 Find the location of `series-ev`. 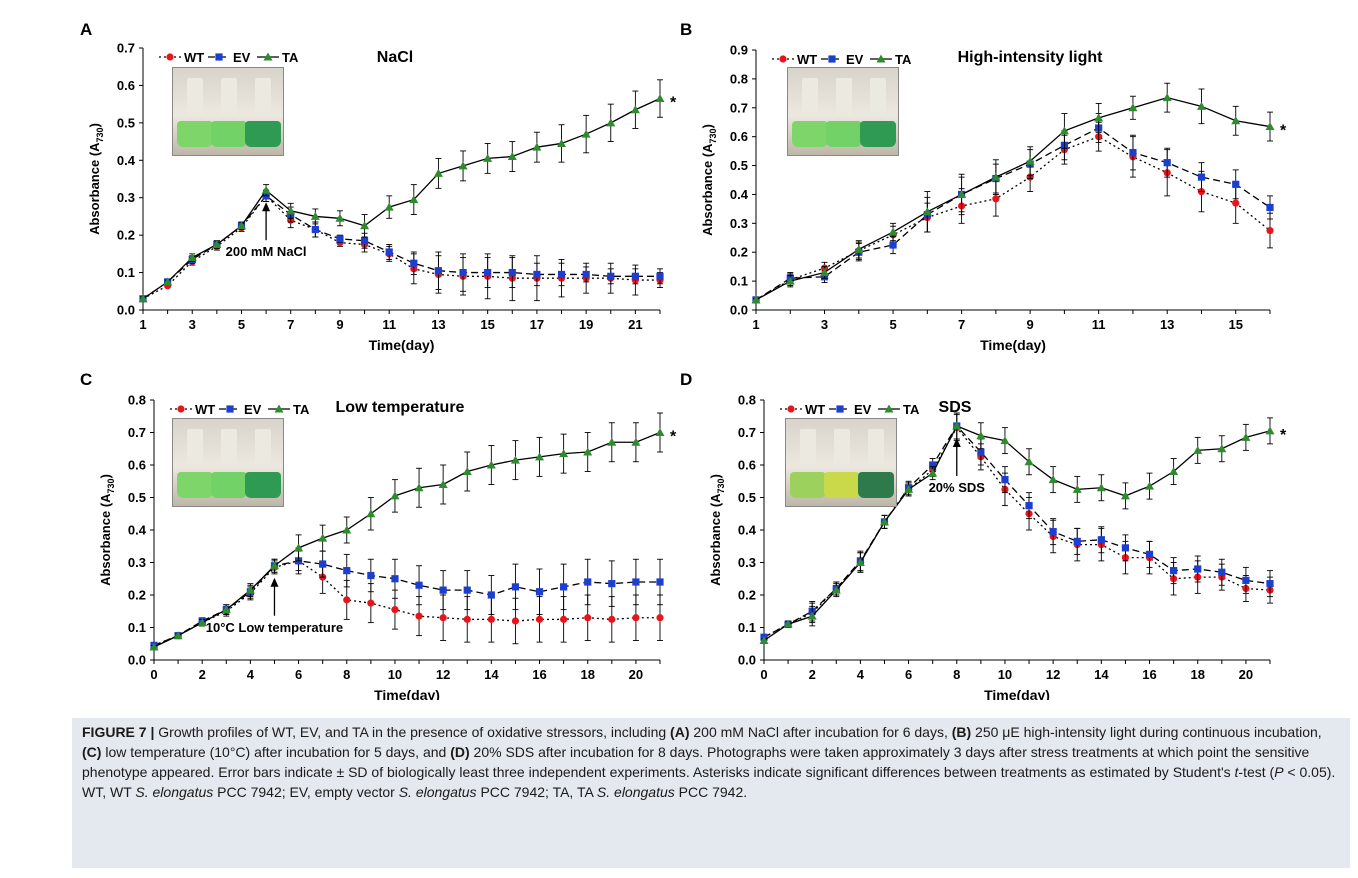

series-ev is located at coordinates (407, 598).